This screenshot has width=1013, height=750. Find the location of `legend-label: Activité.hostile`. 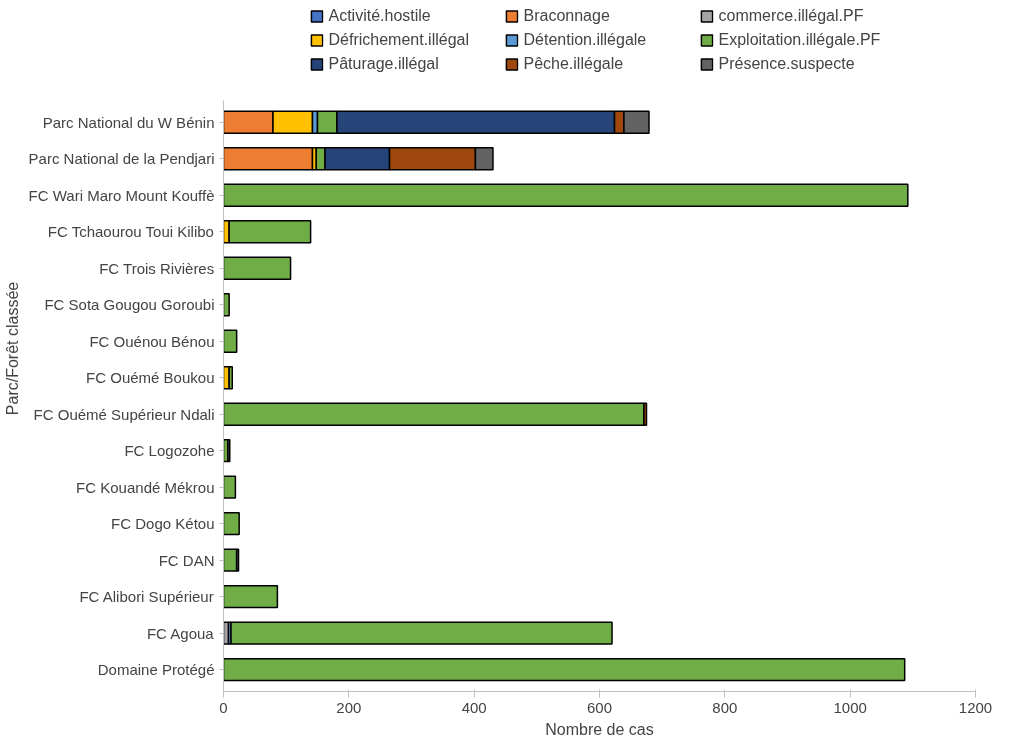

legend-label: Activité.hostile is located at coordinates (380, 16).